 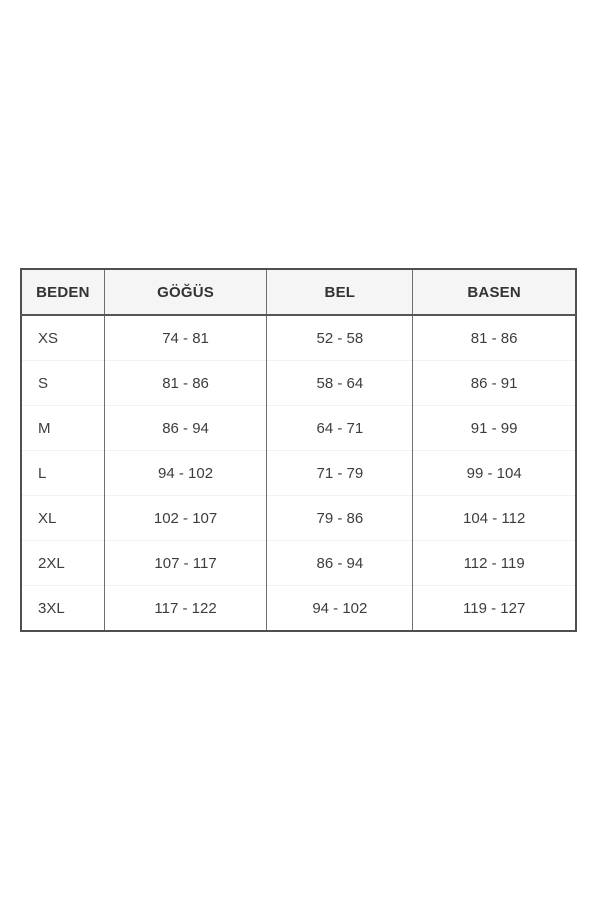 I want to click on table-row-l: L 94 - 102 71 - 79 99 - 104, so click(x=298, y=473).